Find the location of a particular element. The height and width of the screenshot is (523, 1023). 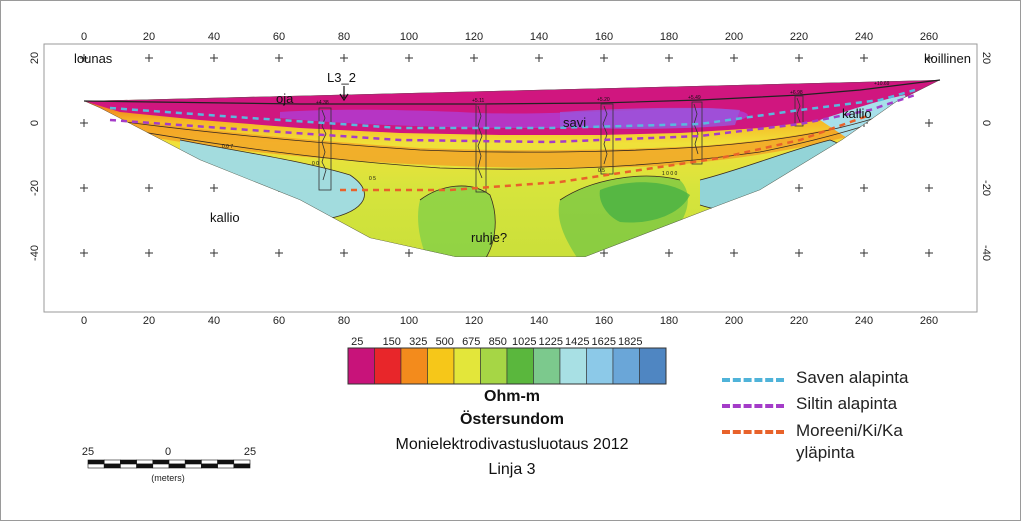

elevation-label: +10.69 is located at coordinates (882, 84).